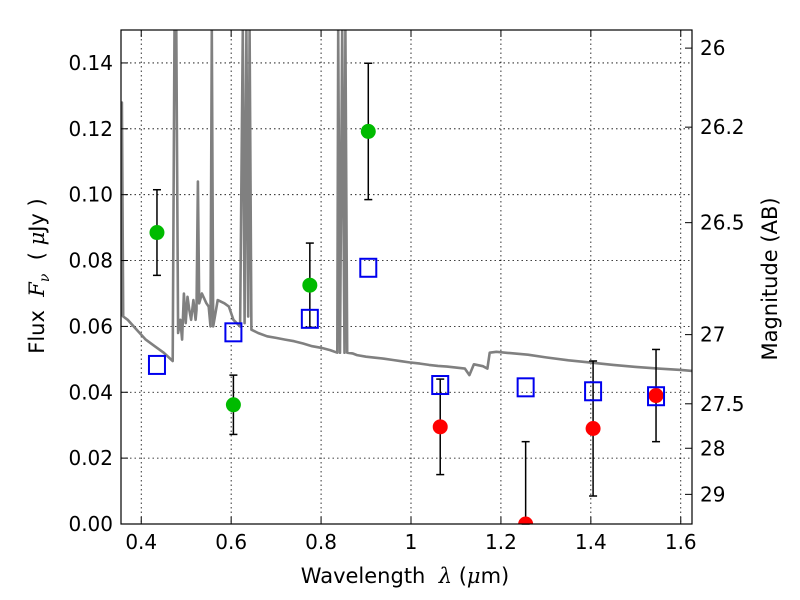 Image resolution: width=800 pixels, height=600 pixels. Describe the element at coordinates (90, 195) in the screenshot. I see `y-tick-label: 0.10` at that location.